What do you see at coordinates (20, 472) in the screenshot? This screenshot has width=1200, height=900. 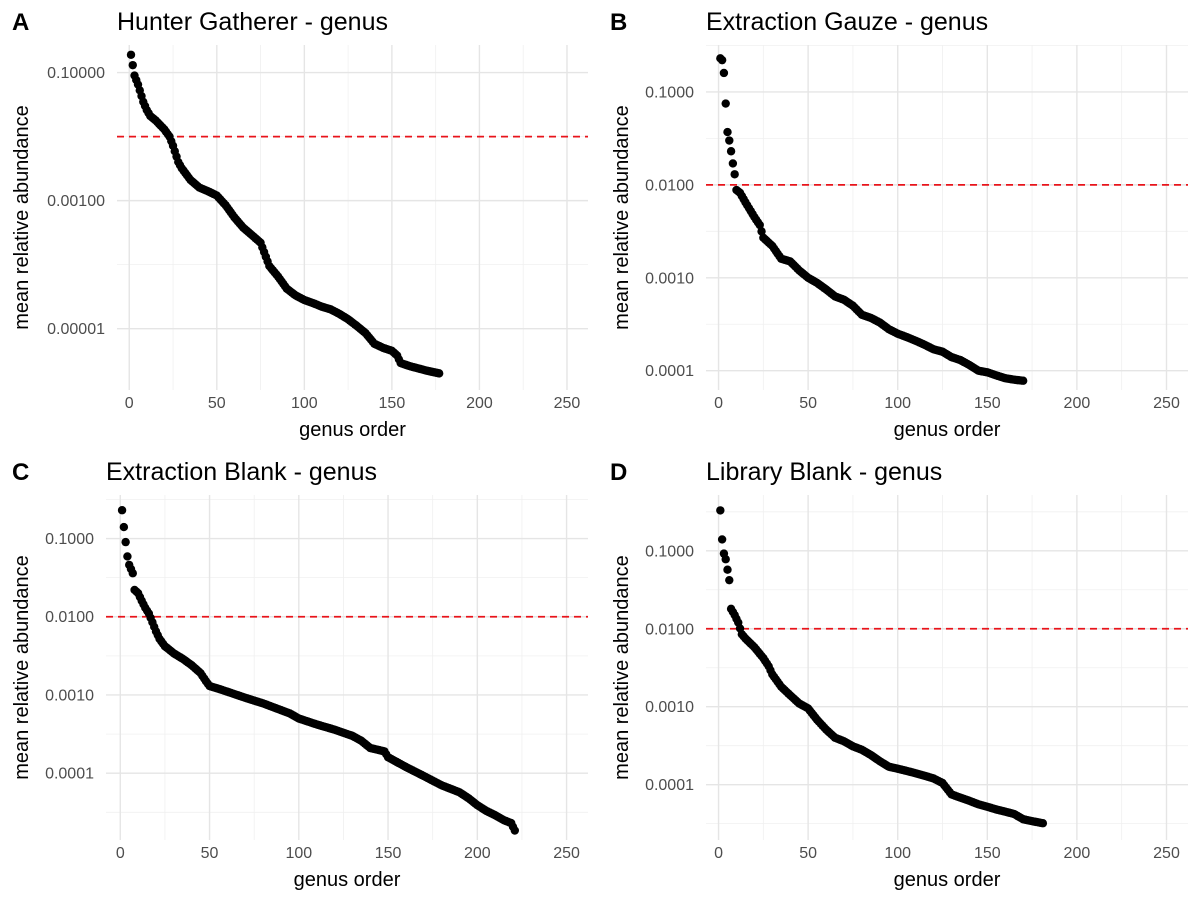 I see `panel-letter: C` at bounding box center [20, 472].